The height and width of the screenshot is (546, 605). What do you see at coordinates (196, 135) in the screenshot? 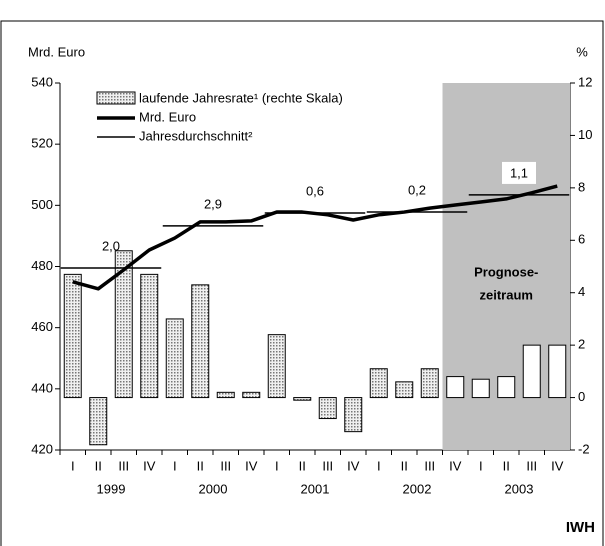
I see `legend-label: Jahresdurchschnitt²` at bounding box center [196, 135].